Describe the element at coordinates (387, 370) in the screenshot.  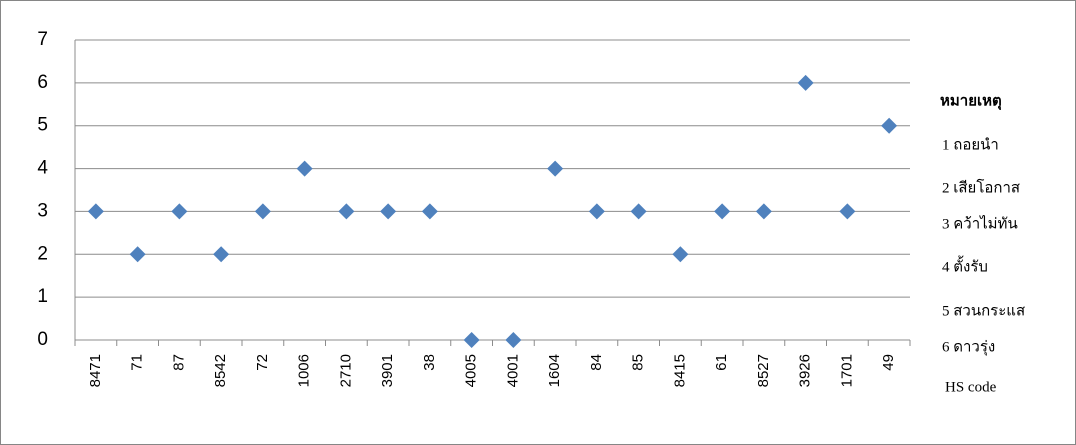
I see `x-tick-label: 3901` at that location.